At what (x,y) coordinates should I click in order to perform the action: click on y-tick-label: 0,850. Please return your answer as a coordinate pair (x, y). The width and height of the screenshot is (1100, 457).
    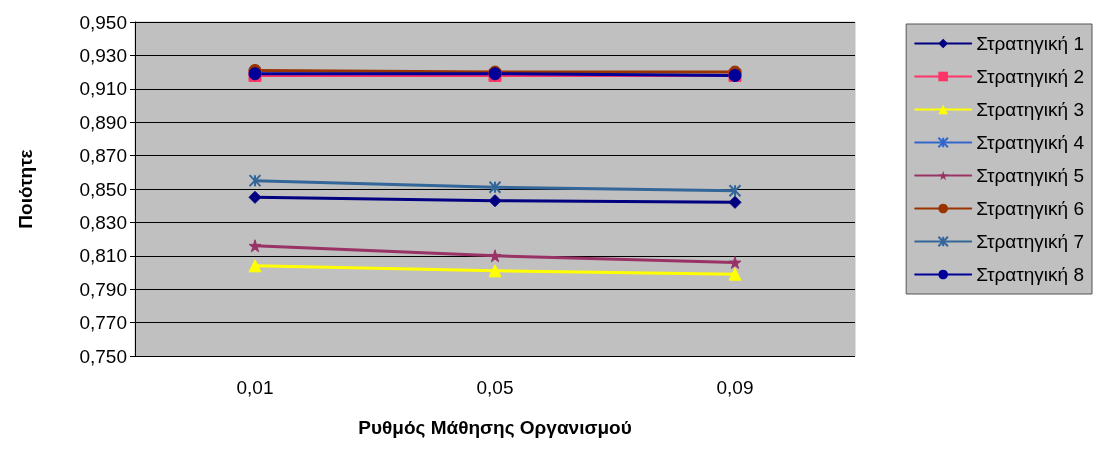
    Looking at the image, I should click on (103, 189).